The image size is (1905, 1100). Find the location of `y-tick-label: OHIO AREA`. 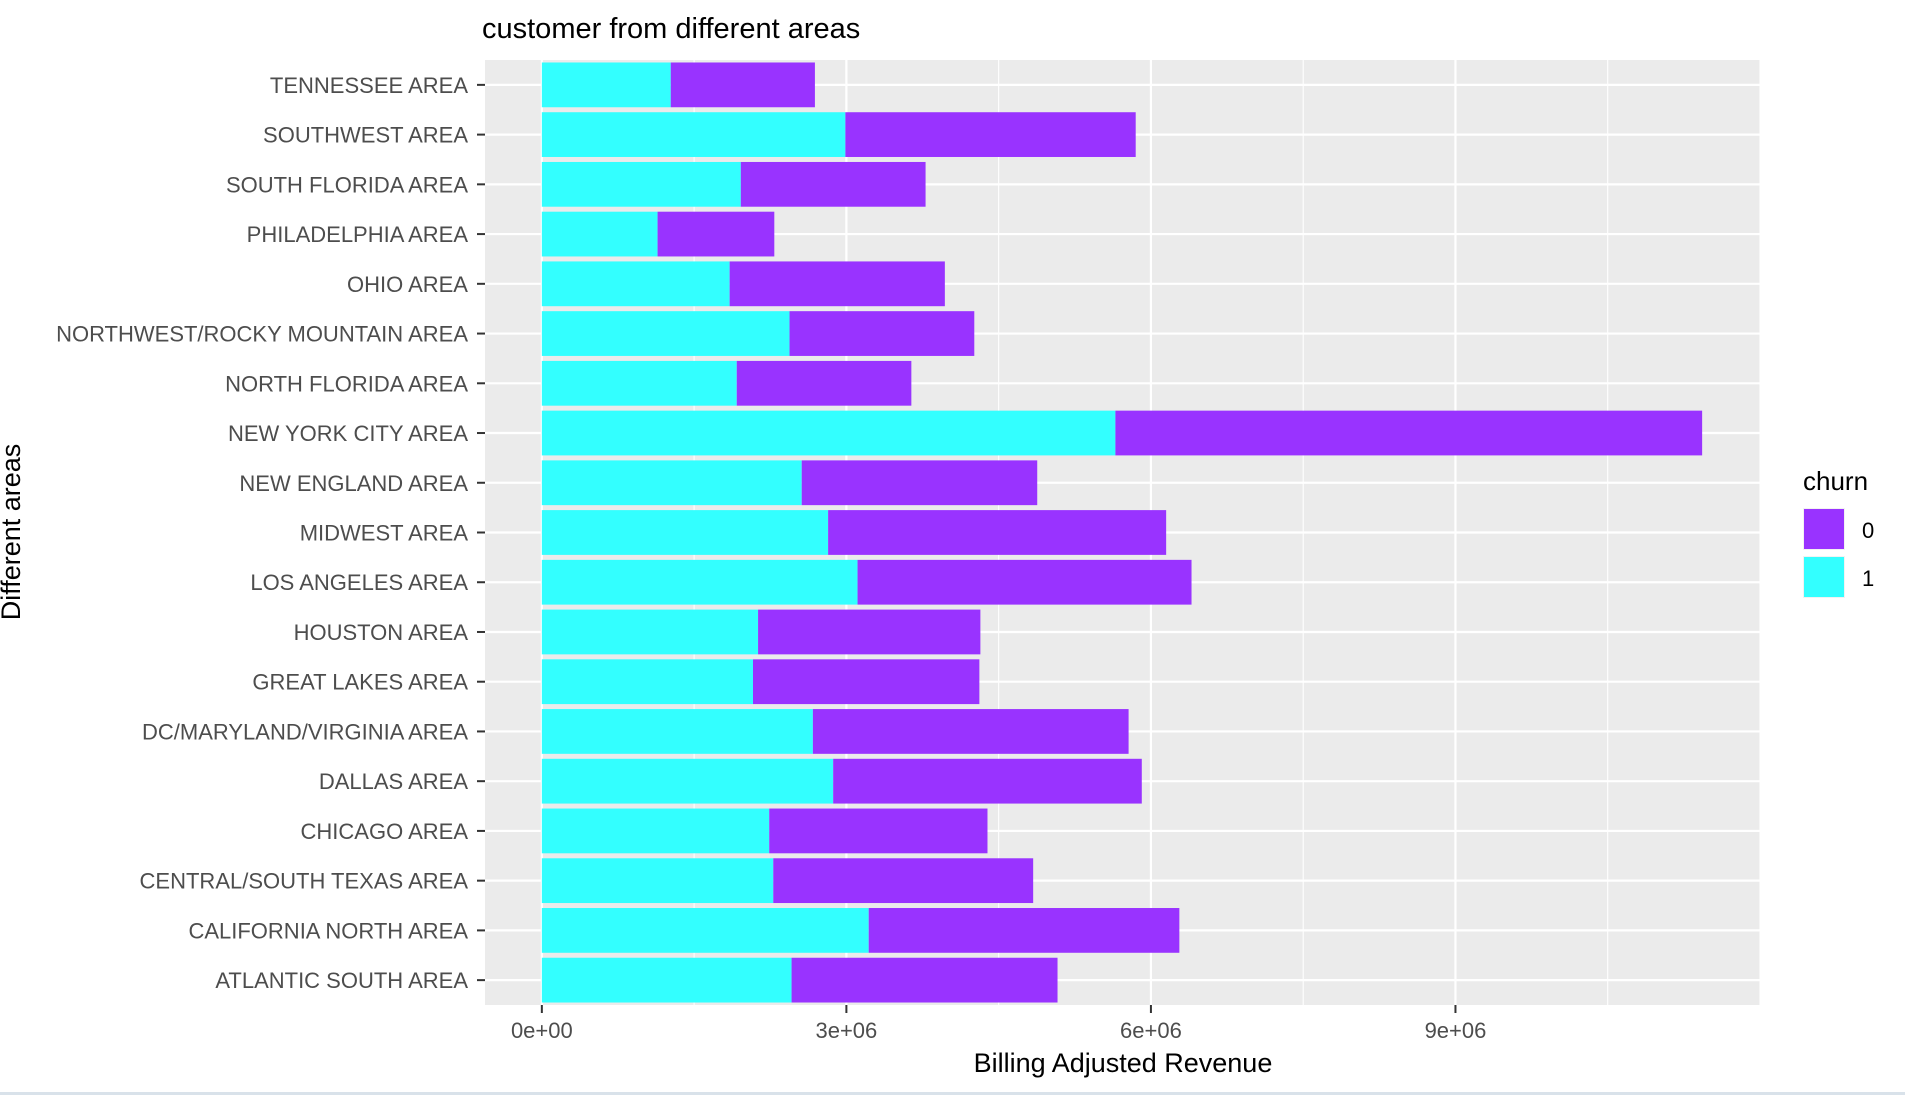

y-tick-label: OHIO AREA is located at coordinates (407, 284).